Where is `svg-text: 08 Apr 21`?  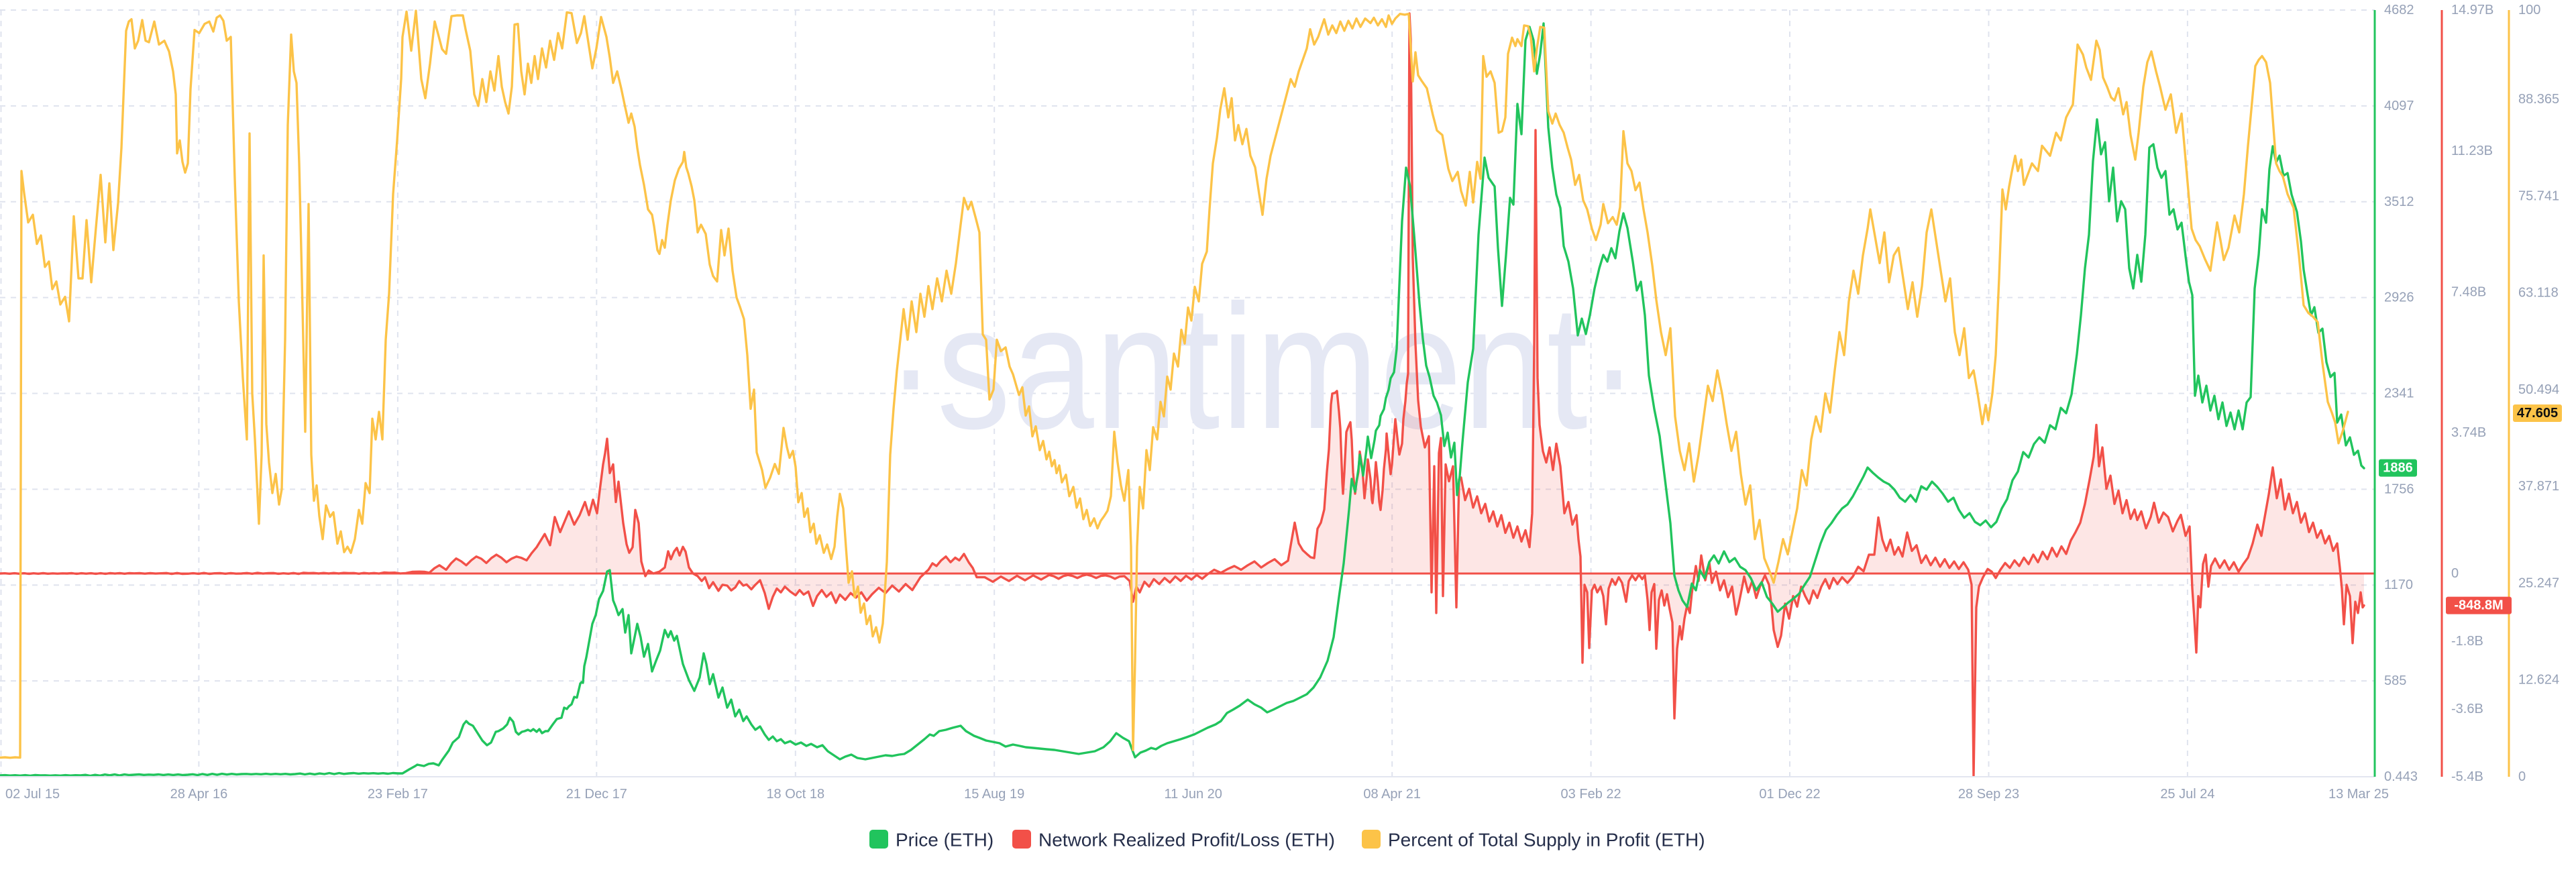 svg-text: 08 Apr 21 is located at coordinates (1392, 795).